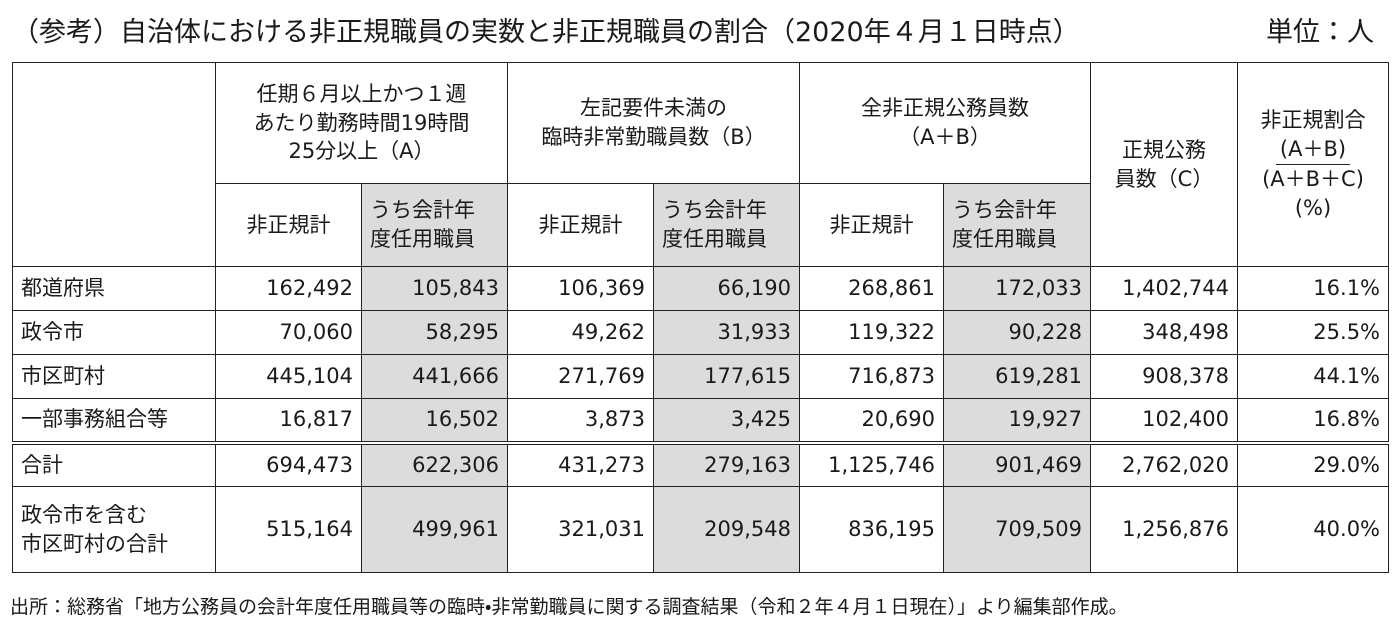 The width and height of the screenshot is (1396, 627). Describe the element at coordinates (727, 376) in the screenshot. I see `data-cell: 177,615` at that location.